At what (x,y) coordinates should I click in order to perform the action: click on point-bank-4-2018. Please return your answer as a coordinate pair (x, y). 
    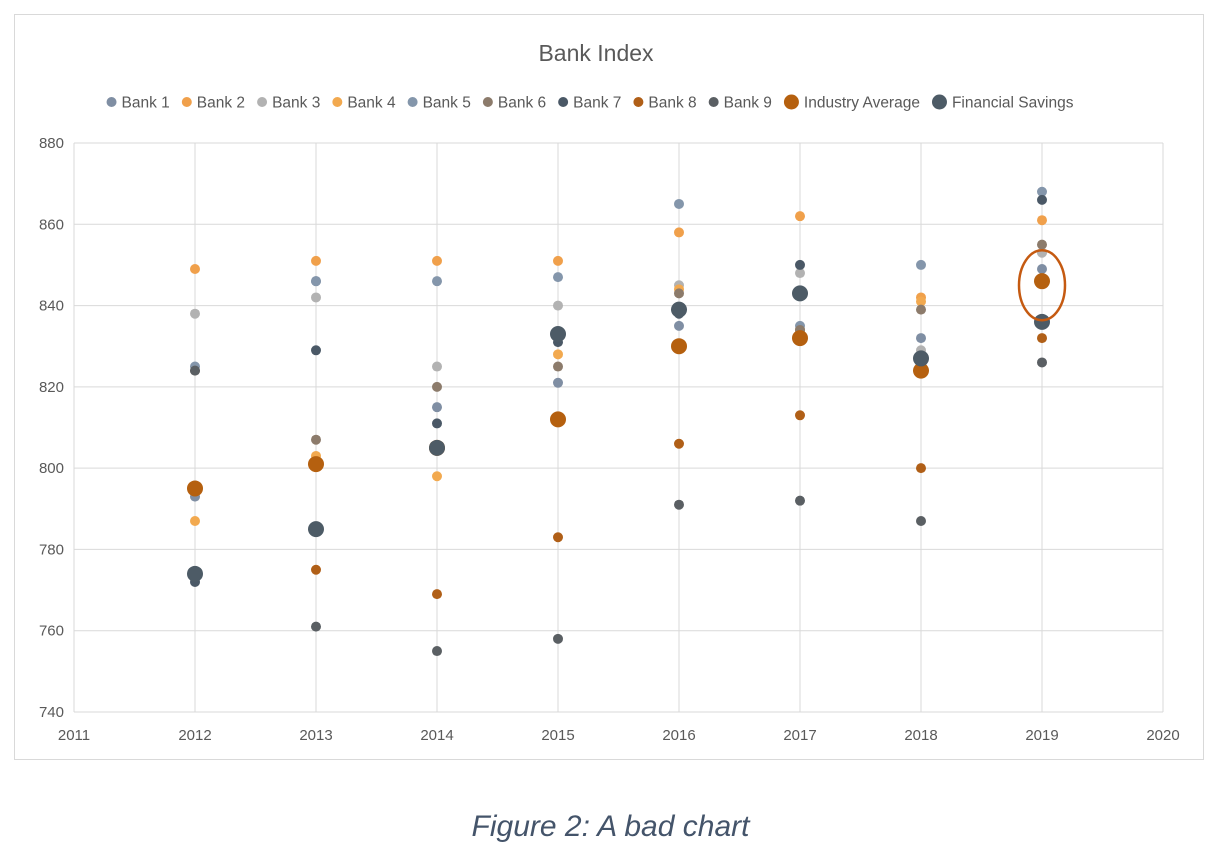
    Looking at the image, I should click on (921, 301).